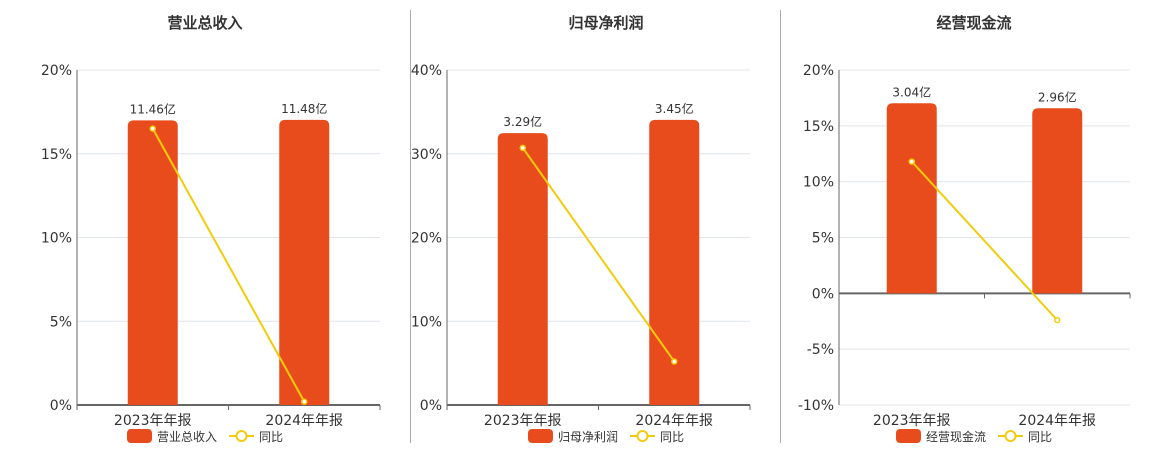 Image resolution: width=1160 pixels, height=450 pixels. I want to click on bar-value-label: 11.46亿, so click(153, 108).